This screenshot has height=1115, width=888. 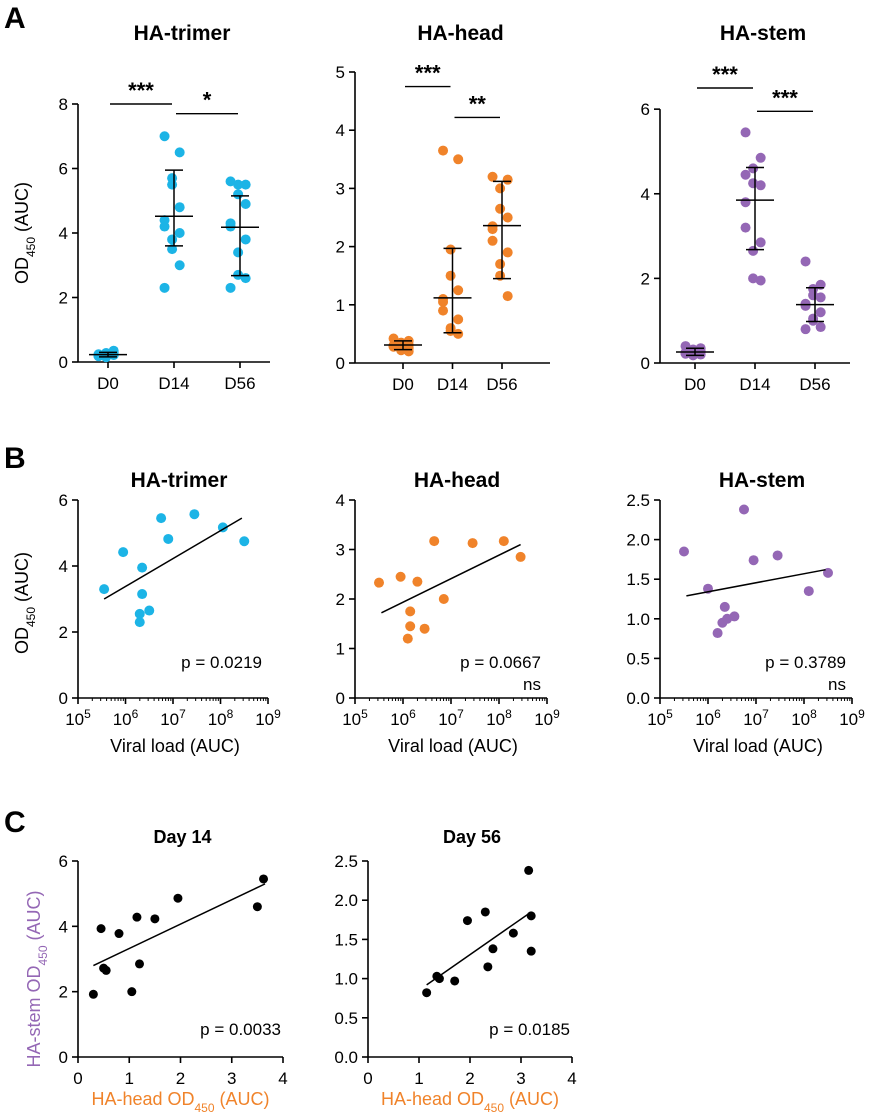 What do you see at coordinates (451, 578) in the screenshot?
I see `B2-fit-line` at bounding box center [451, 578].